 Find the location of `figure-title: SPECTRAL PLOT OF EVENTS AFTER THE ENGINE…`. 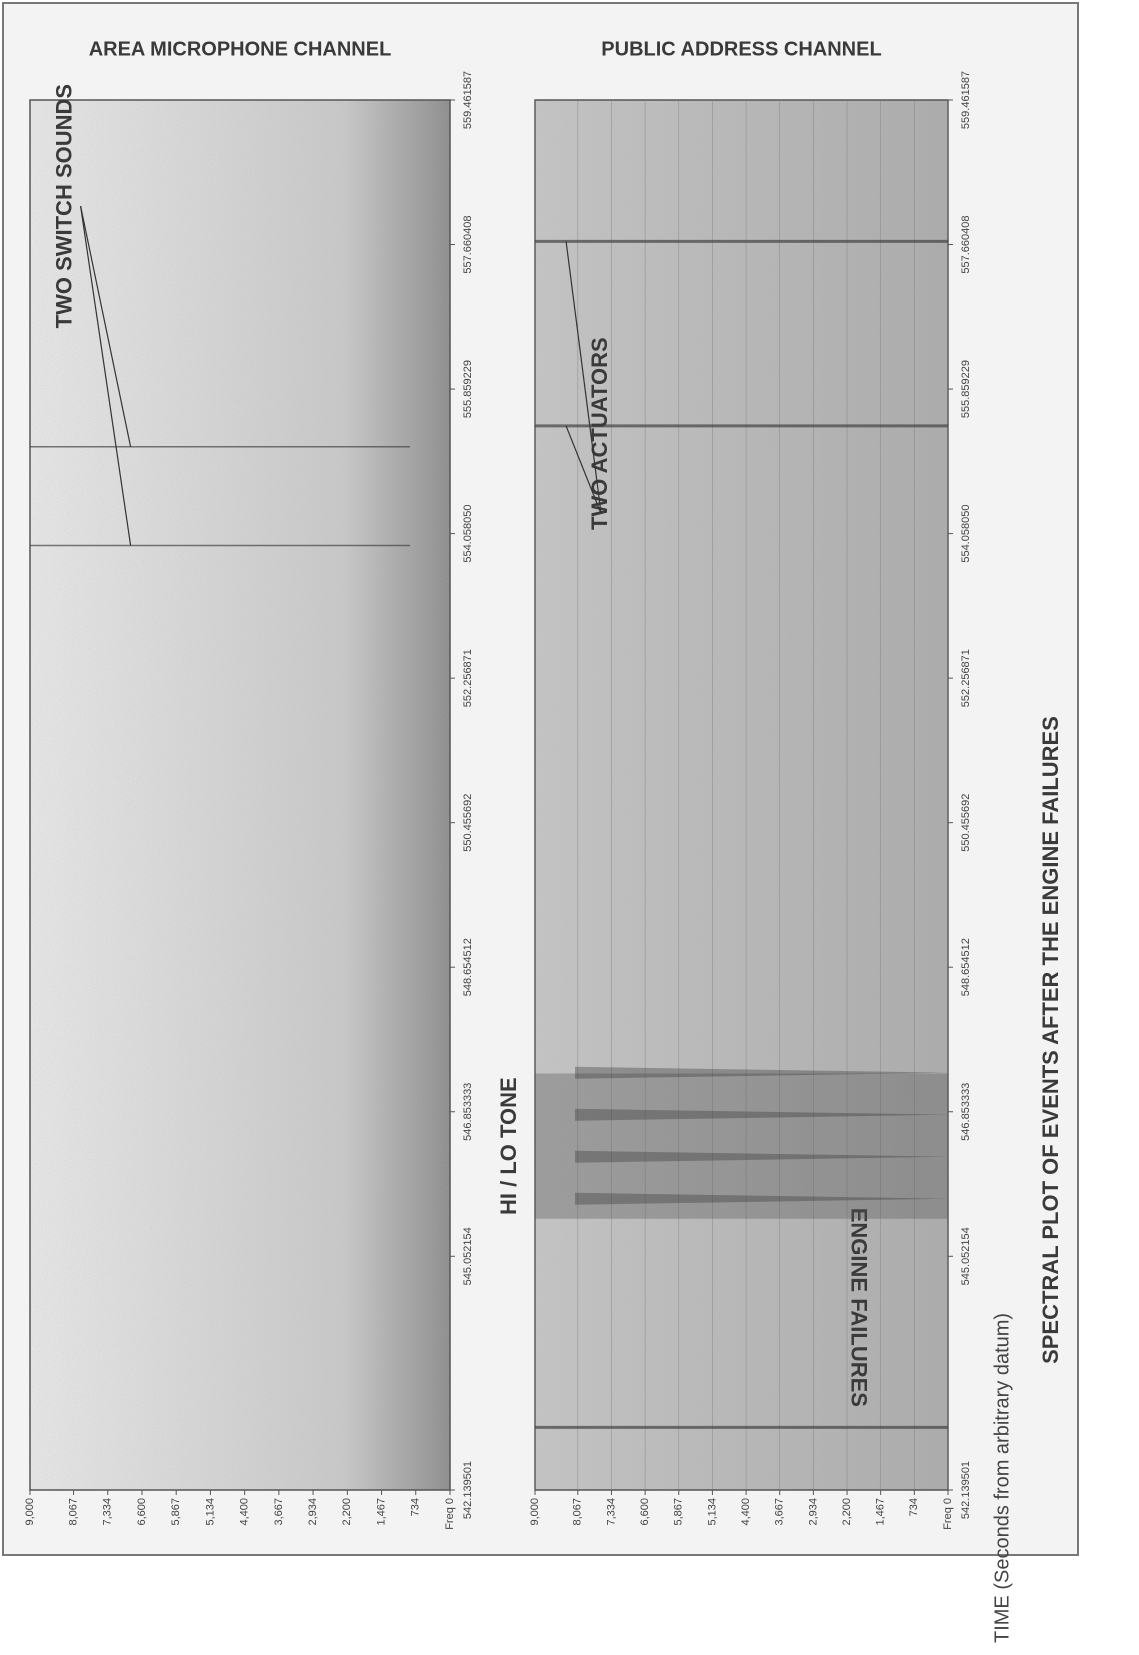

figure-title: SPECTRAL PLOT OF EVENTS AFTER THE ENGINE… is located at coordinates (1050, 1040).